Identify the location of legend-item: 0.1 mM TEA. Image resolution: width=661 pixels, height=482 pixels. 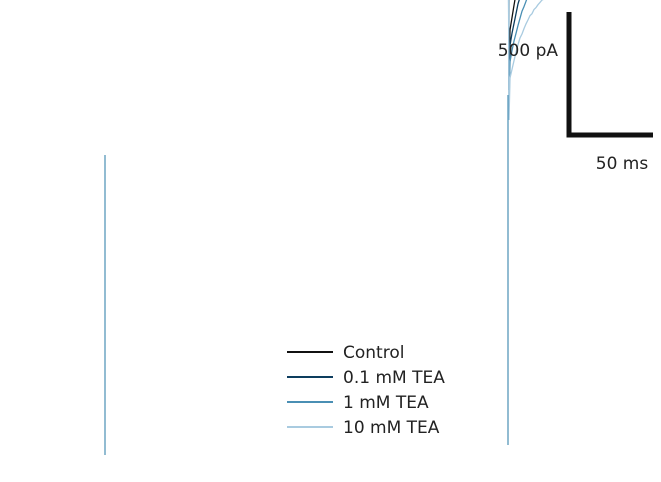
(366, 378).